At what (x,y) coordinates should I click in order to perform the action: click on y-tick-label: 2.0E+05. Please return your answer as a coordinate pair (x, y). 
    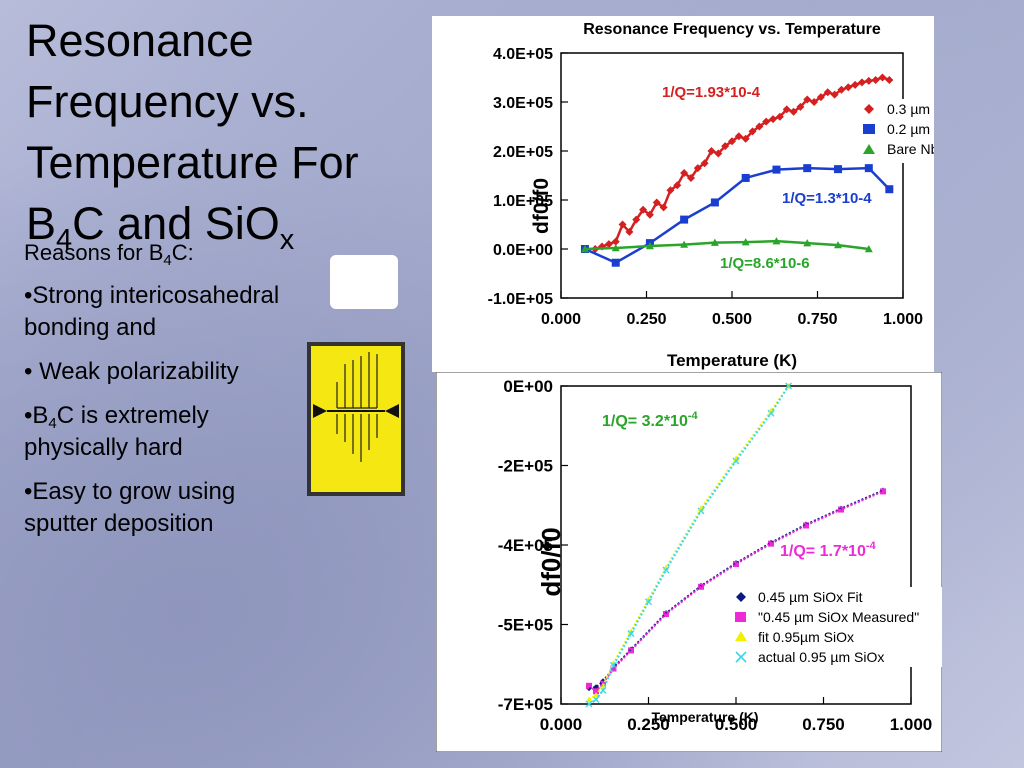
    Looking at the image, I should click on (523, 152).